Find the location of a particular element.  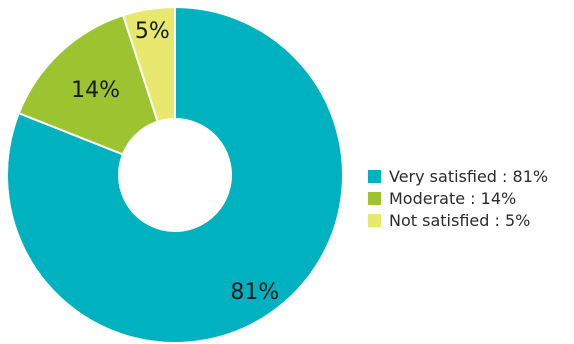

legend-label-not-satisfied: Not satisfied : 5% is located at coordinates (460, 220).